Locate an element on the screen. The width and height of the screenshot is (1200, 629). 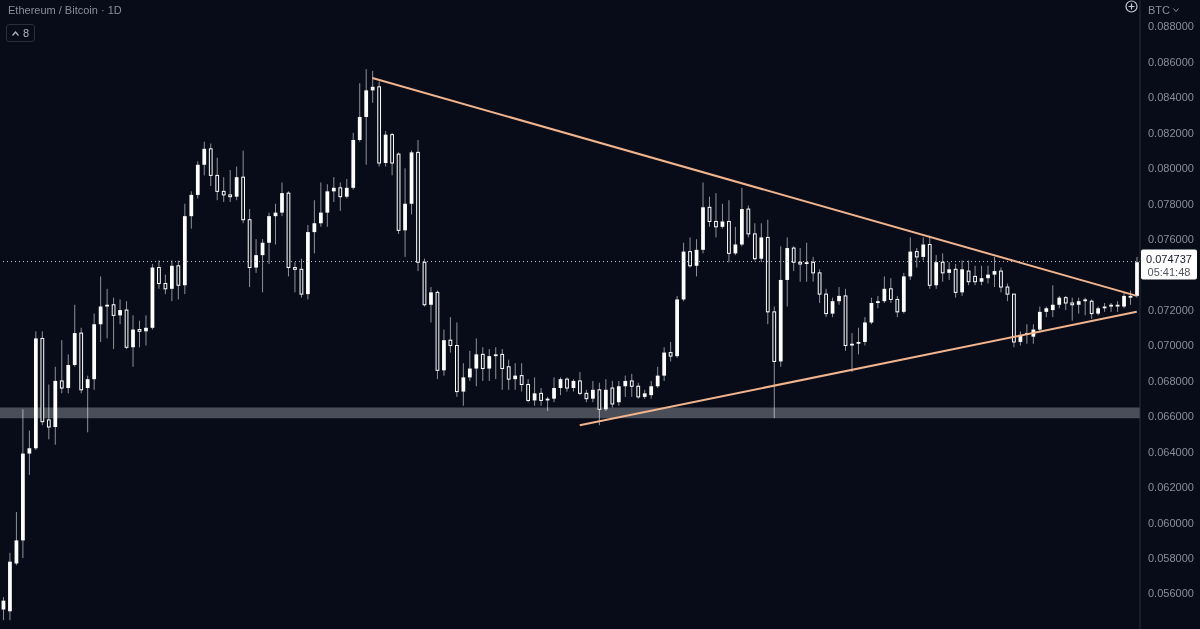
y-tick-label: 0.082000 is located at coordinates (1171, 132).